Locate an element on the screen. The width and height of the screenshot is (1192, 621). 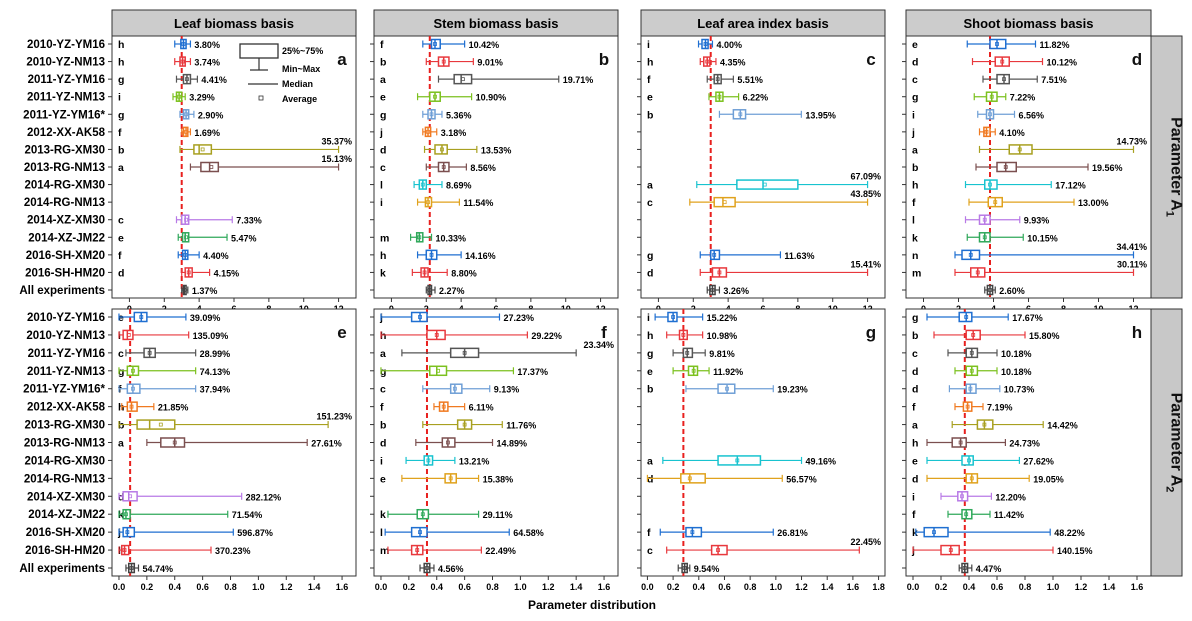
row-label-text: Parameter A is located at coordinates (1176, 164).